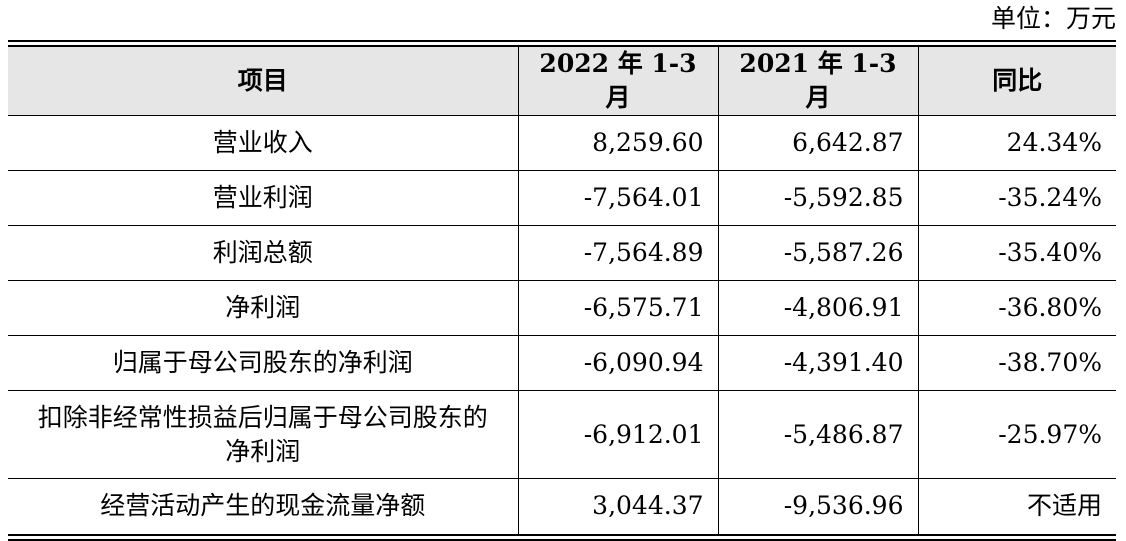 This screenshot has width=1126, height=541. I want to click on table-row: 利润总额 -7,564.89 -5,587.26 -35.40%, so click(562, 253).